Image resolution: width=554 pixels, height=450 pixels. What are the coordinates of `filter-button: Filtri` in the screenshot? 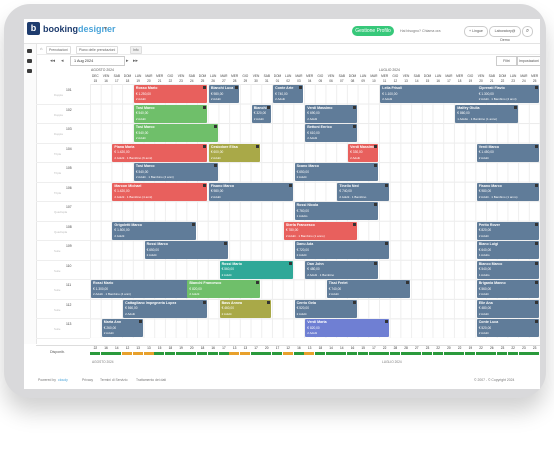 It's located at (506, 61).